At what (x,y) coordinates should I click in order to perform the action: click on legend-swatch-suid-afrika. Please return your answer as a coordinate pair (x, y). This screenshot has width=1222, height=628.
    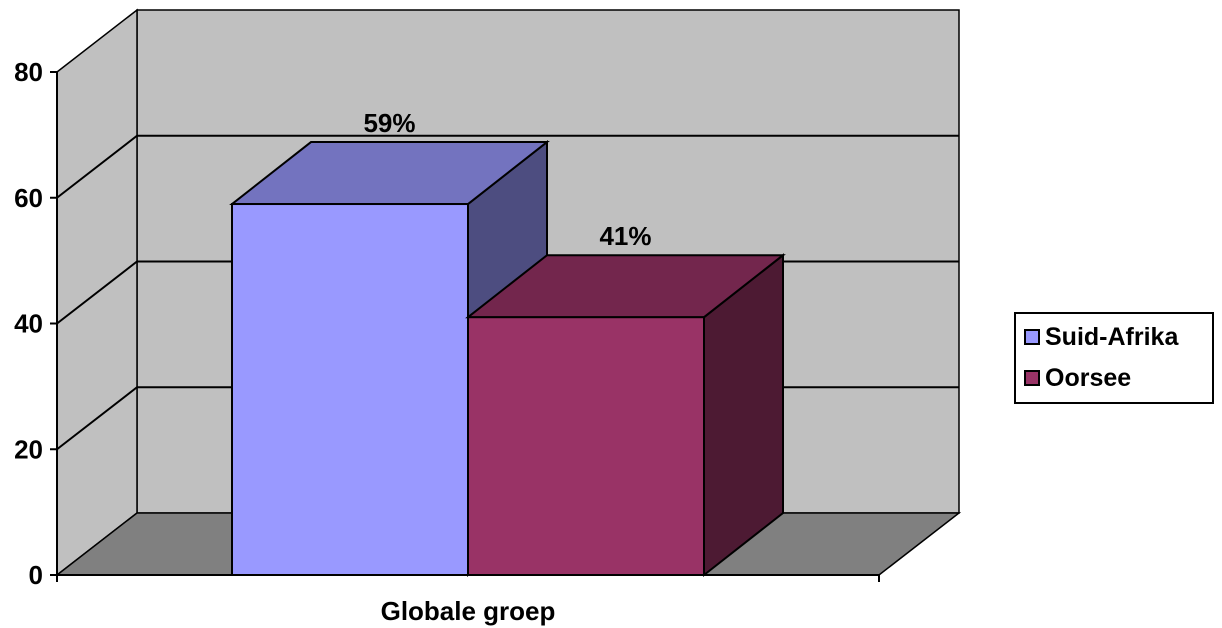
    Looking at the image, I should click on (1032, 337).